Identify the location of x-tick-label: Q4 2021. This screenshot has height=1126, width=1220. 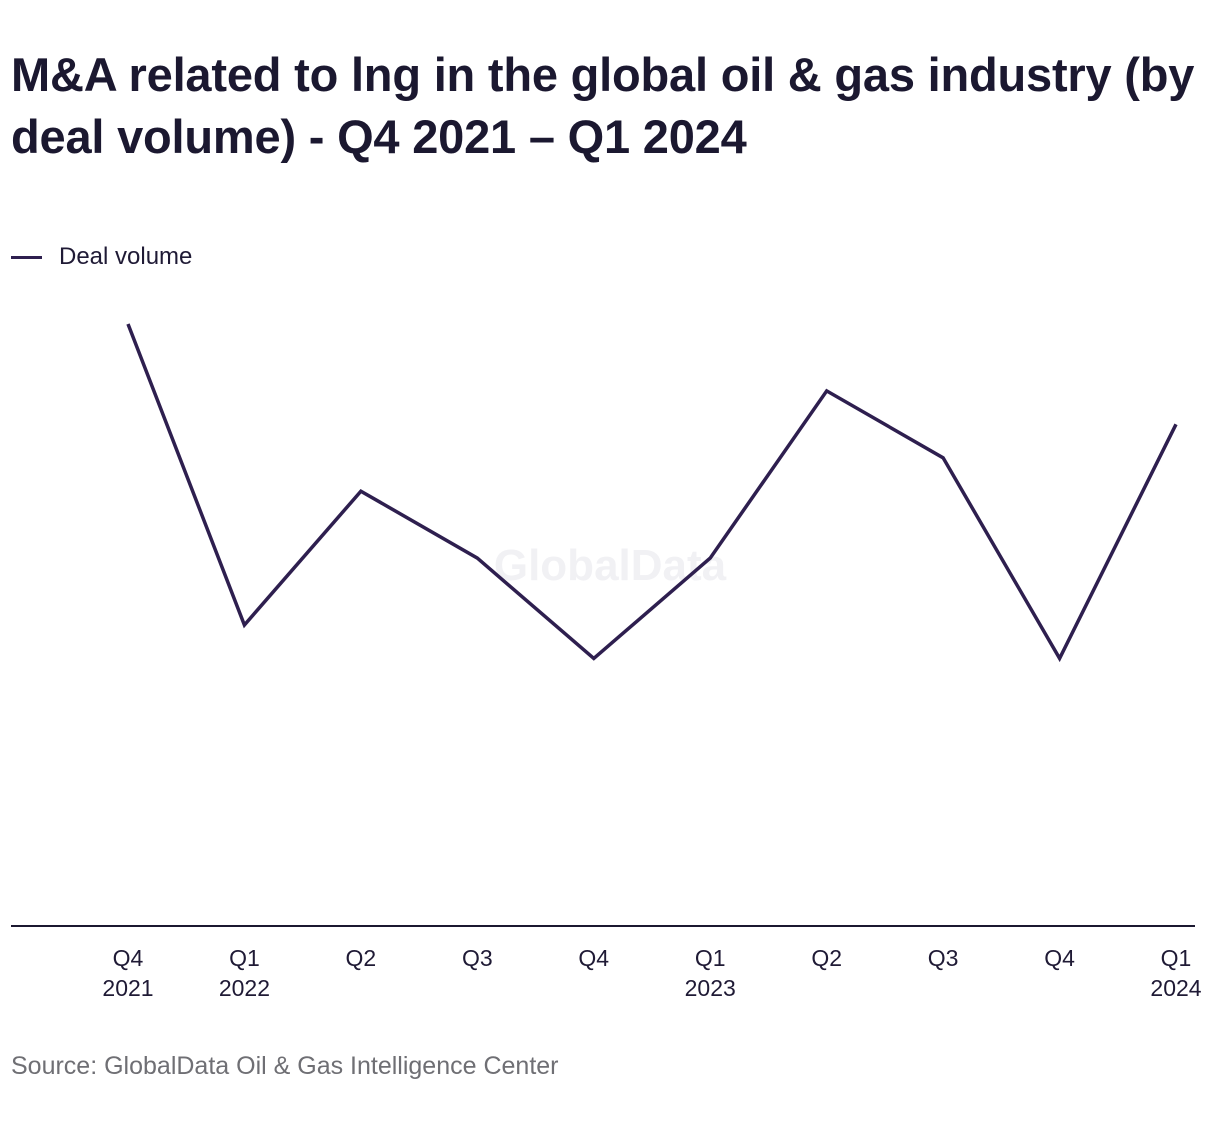
(127, 973).